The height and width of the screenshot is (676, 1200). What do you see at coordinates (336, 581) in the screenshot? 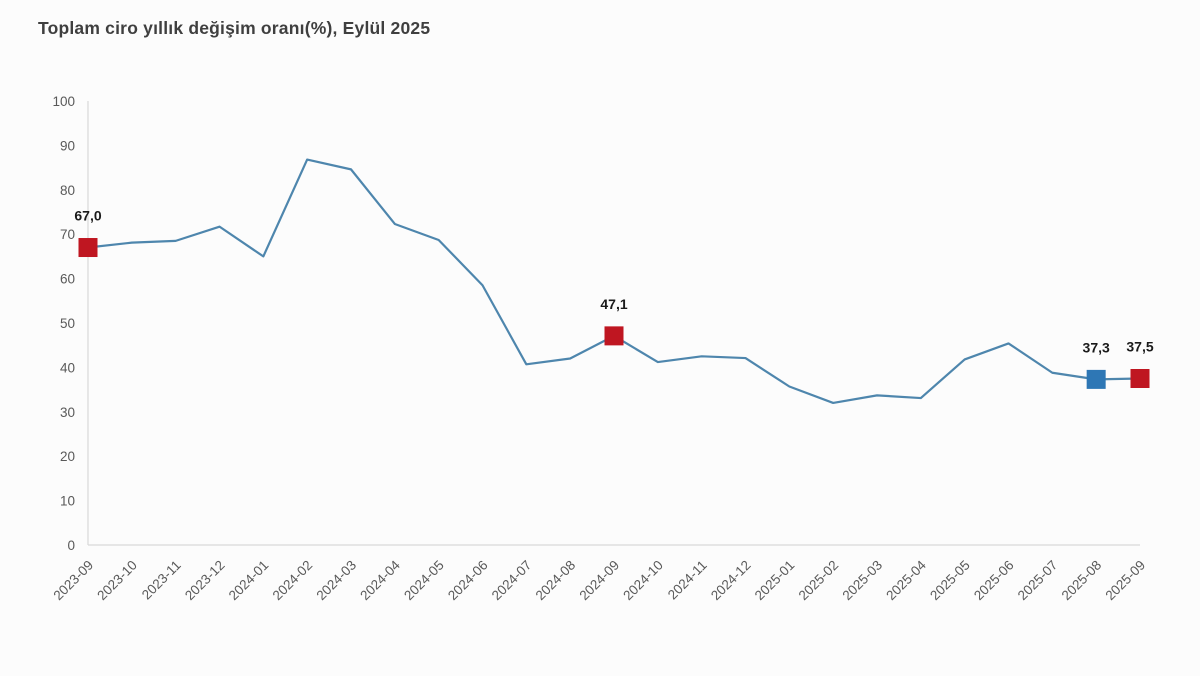
I see `x-tick-label: 2024-03` at bounding box center [336, 581].